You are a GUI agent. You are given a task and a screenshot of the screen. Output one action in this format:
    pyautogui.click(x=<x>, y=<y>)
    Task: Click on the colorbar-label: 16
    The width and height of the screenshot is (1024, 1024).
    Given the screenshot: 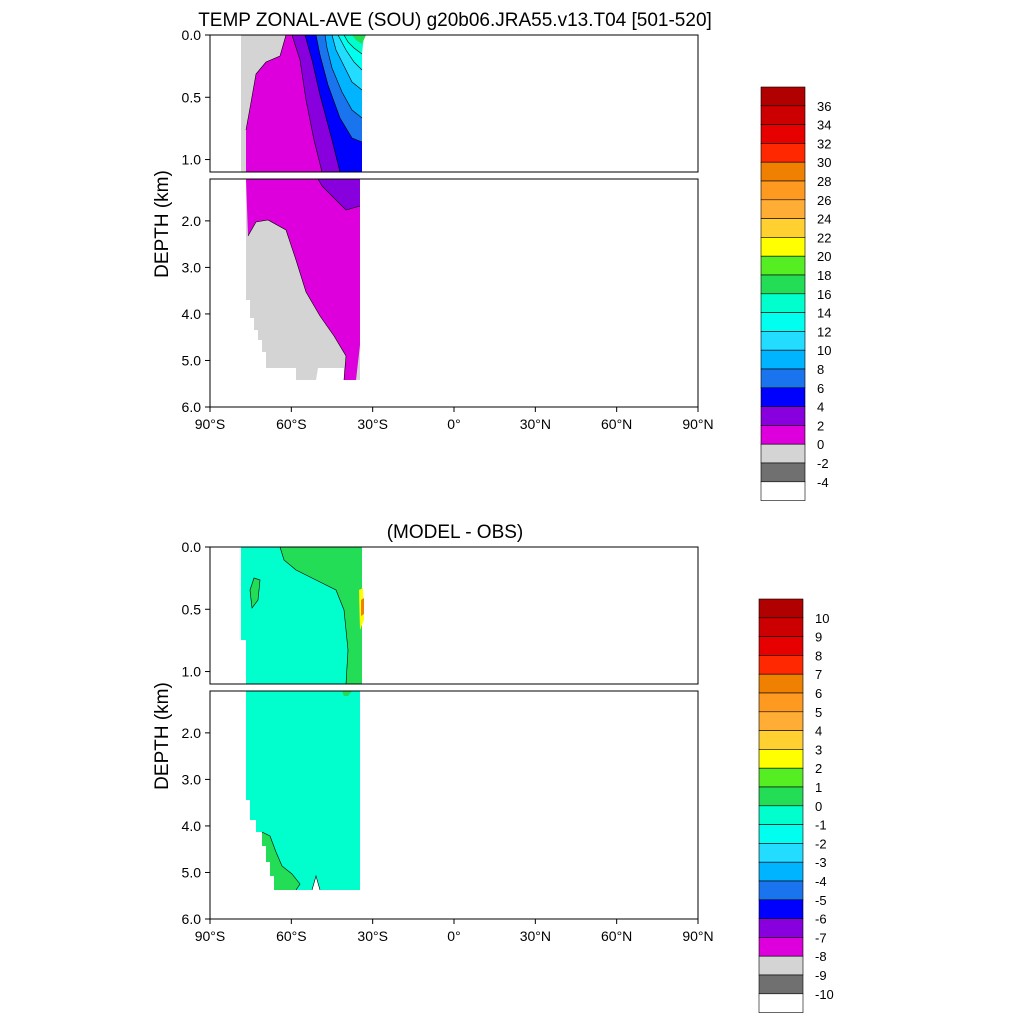 What is the action you would take?
    pyautogui.click(x=824, y=294)
    